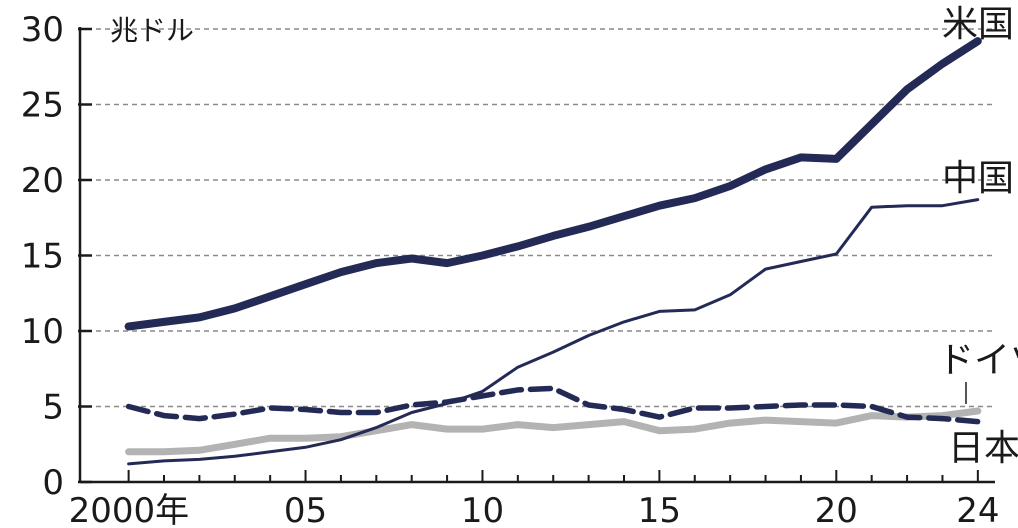 This screenshot has width=1018, height=528. I want to click on y-tick-label-15: 15, so click(42, 257).